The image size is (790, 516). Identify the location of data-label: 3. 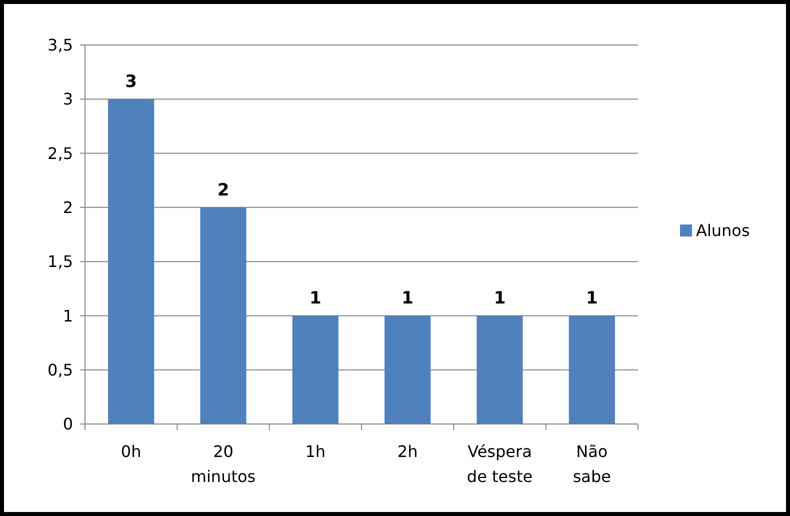
(131, 82).